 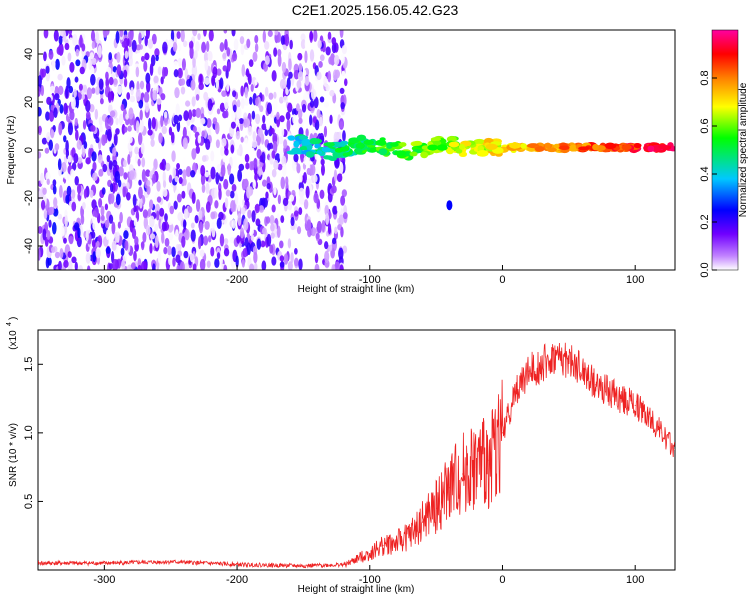 What do you see at coordinates (13, 340) in the screenshot?
I see `svg-text: (x10` at bounding box center [13, 340].